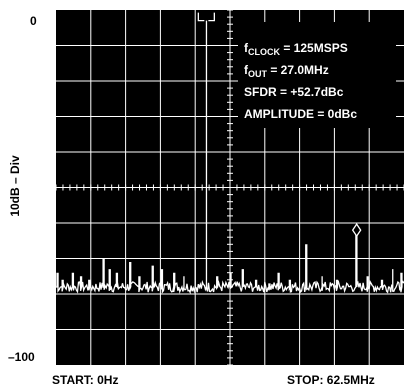 The image size is (404, 392). What do you see at coordinates (331, 380) in the screenshot?
I see `x-stop-label: STOP: 62.5MHz` at bounding box center [331, 380].